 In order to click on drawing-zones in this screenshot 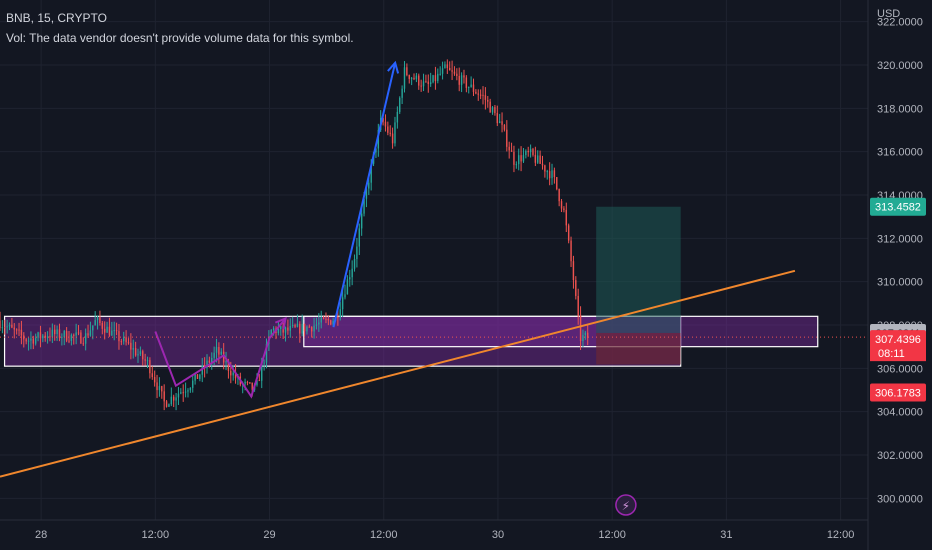, I will do `click(411, 341)`.